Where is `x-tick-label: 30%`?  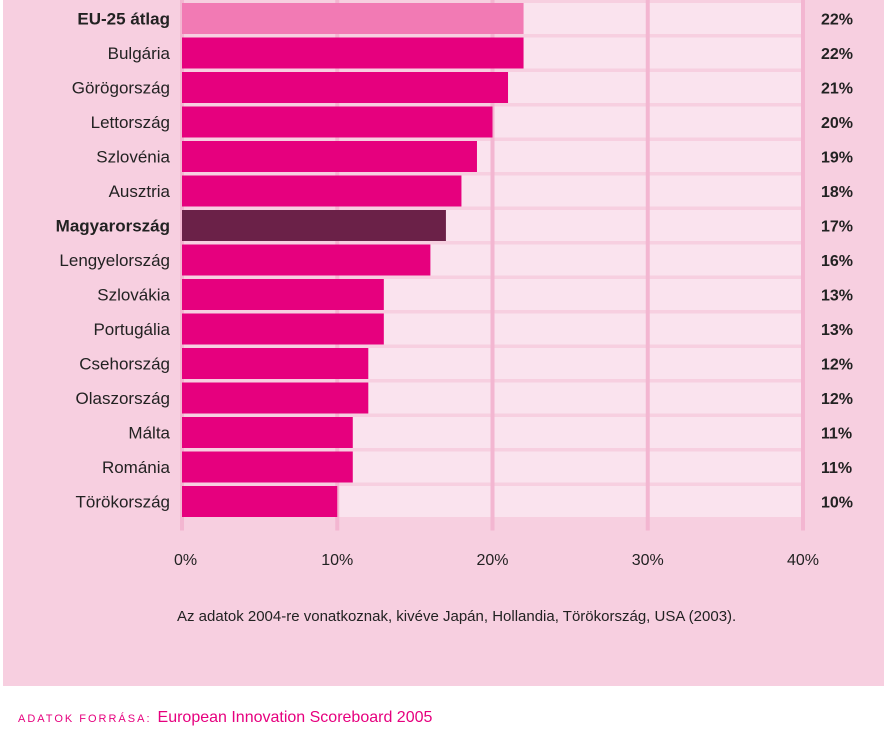 x-tick-label: 30% is located at coordinates (648, 560).